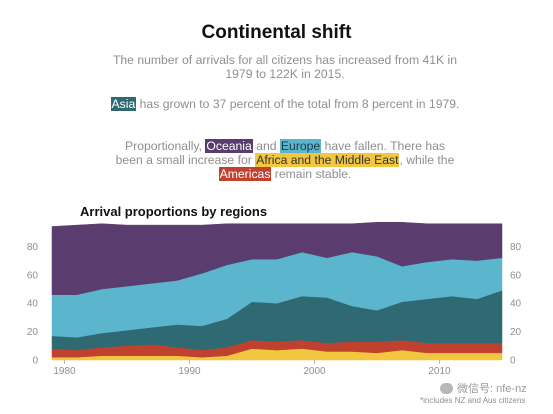 The width and height of the screenshot is (553, 414). I want to click on wechat-icon, so click(446, 388).